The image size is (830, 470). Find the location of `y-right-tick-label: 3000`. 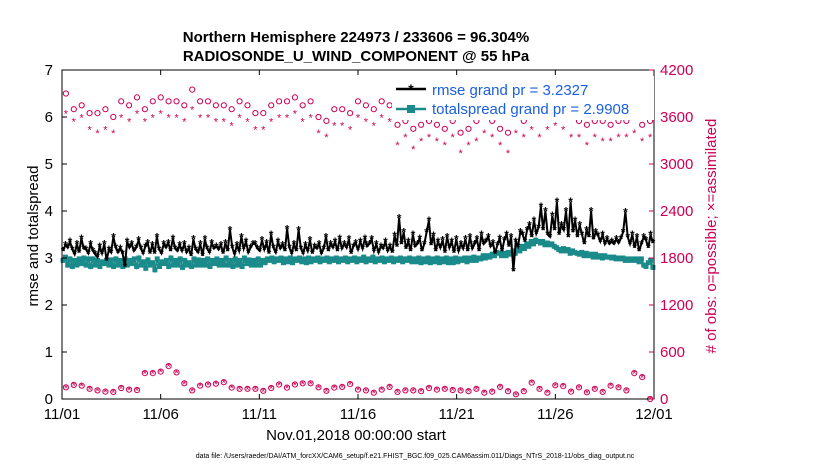

y-right-tick-label: 3000 is located at coordinates (676, 164).